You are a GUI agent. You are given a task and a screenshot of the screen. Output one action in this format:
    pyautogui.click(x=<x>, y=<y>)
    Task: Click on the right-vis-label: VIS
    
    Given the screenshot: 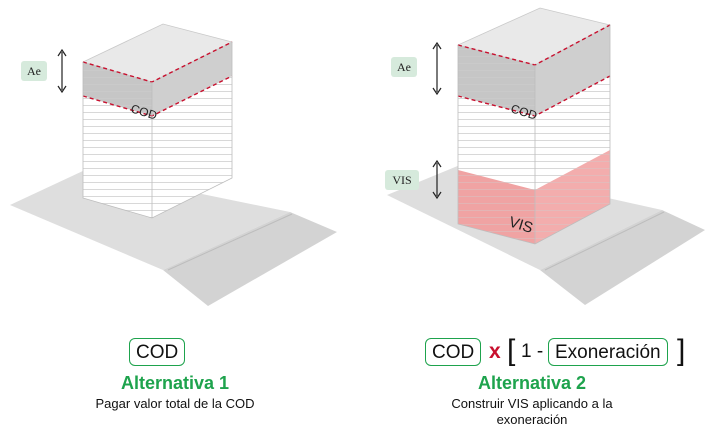 What is the action you would take?
    pyautogui.click(x=521, y=225)
    